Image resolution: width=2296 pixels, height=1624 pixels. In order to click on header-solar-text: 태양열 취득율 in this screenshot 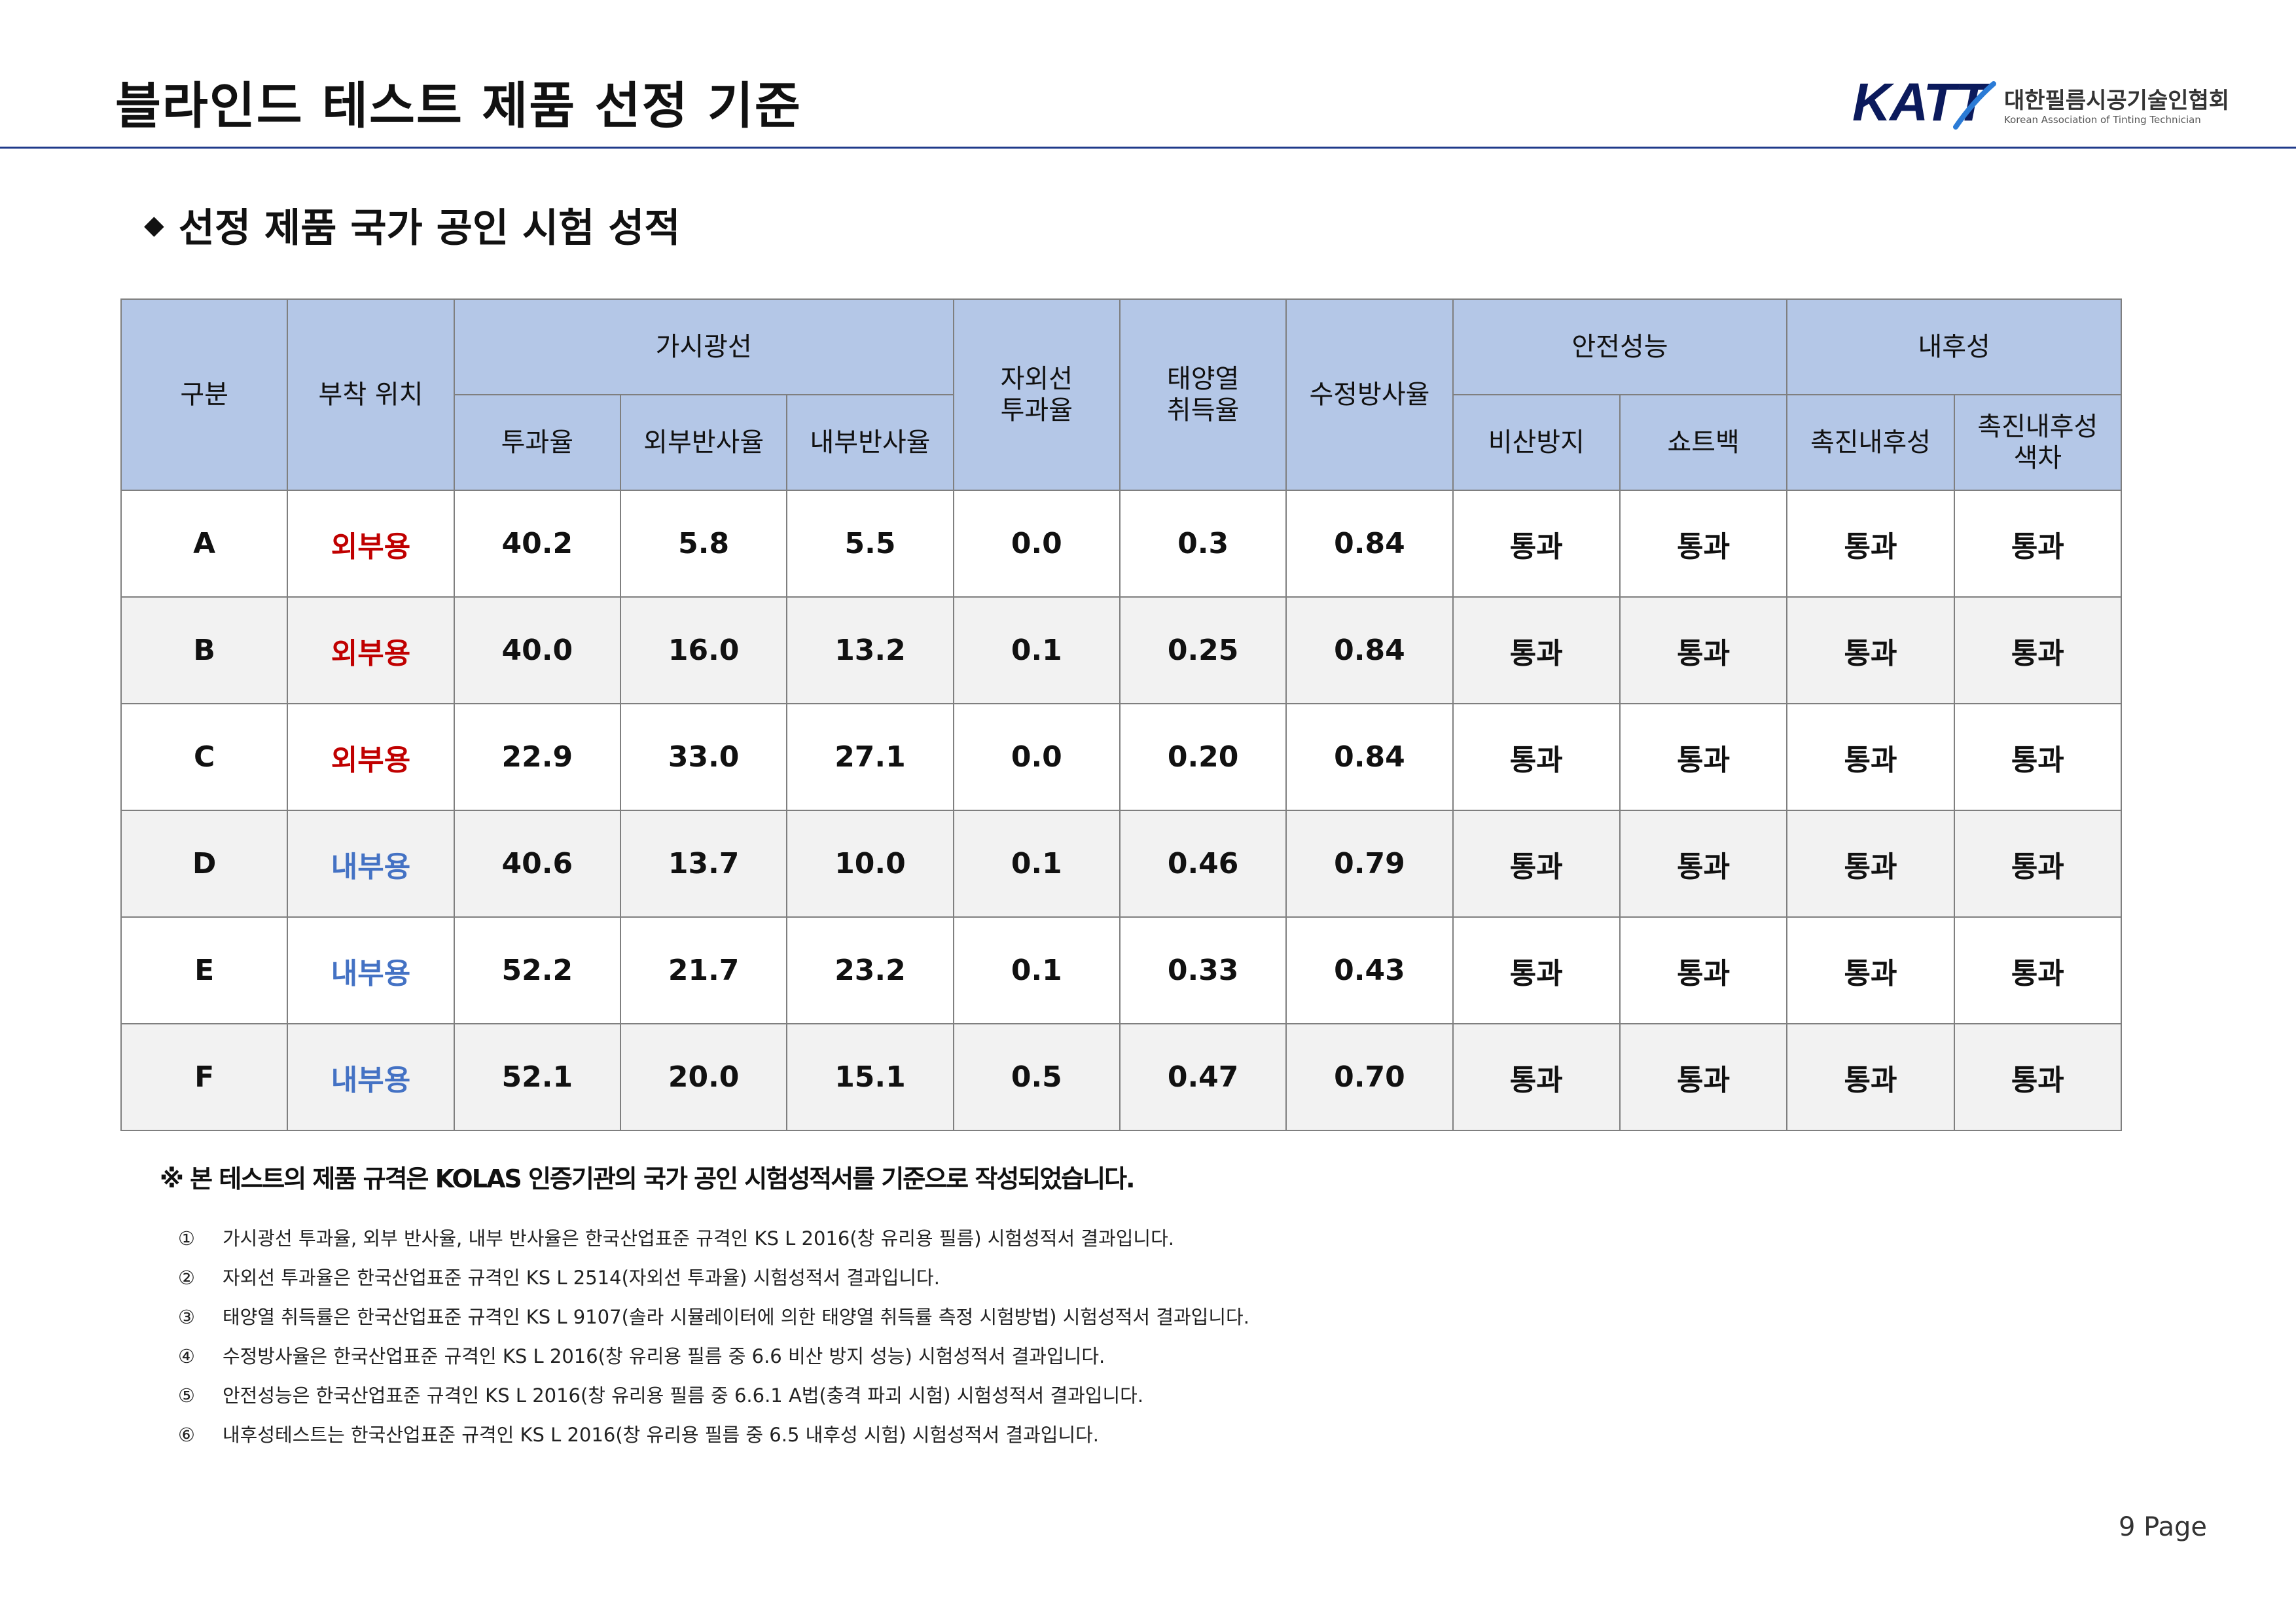, I will do `click(1203, 395)`.